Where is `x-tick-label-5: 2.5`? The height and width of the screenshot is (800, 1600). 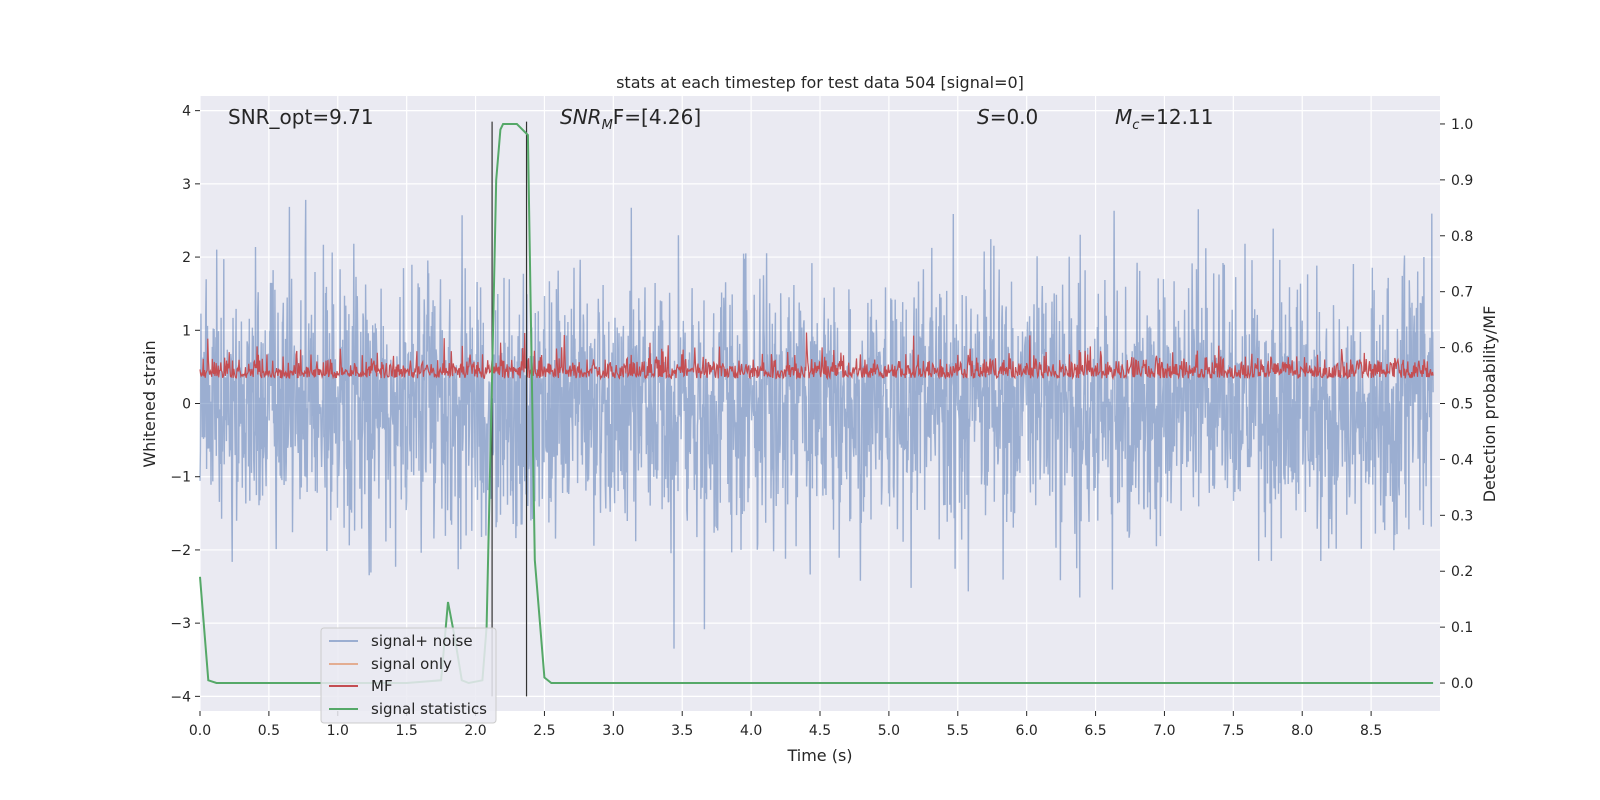
x-tick-label-5: 2.5 is located at coordinates (544, 731).